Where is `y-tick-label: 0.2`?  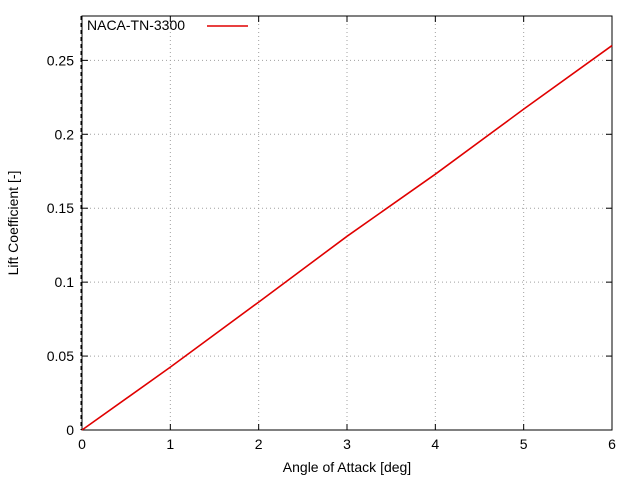 y-tick-label: 0.2 is located at coordinates (65, 134).